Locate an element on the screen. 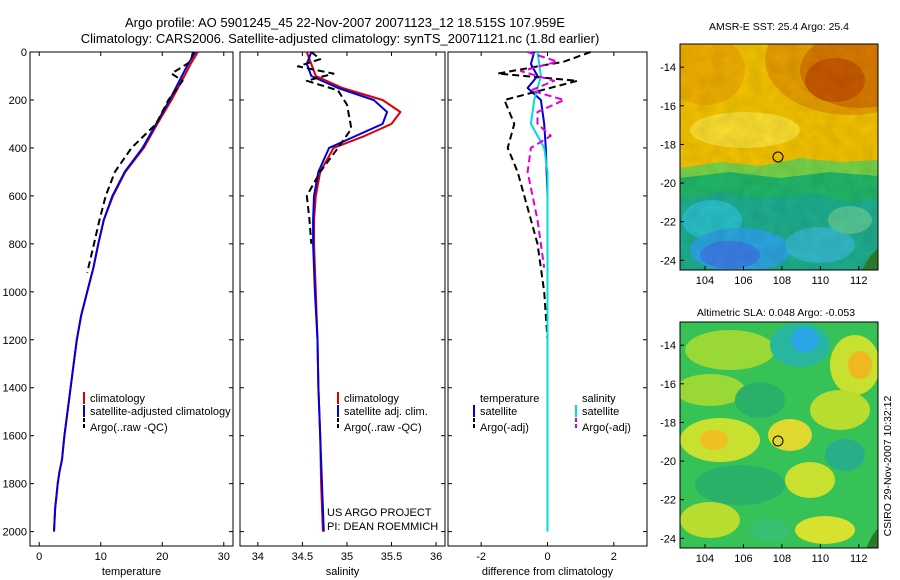  x-tick-label: 30 is located at coordinates (224, 557).